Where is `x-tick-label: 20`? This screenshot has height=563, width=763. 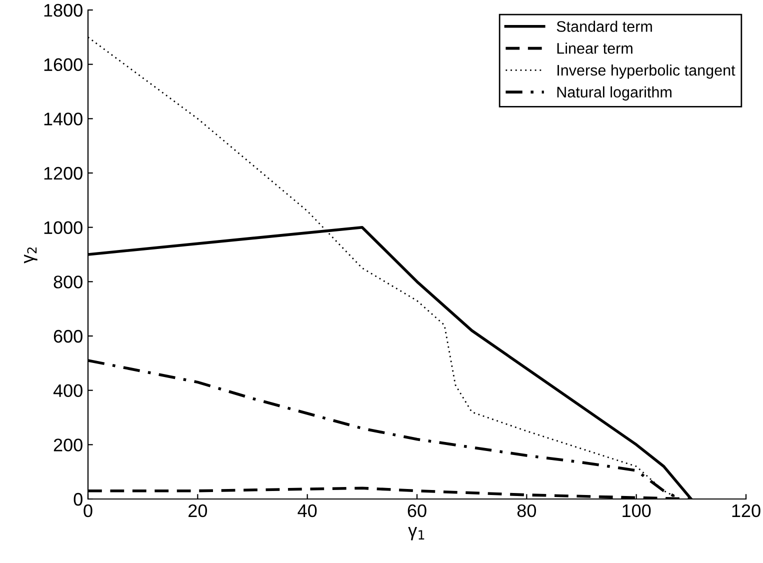 x-tick-label: 20 is located at coordinates (198, 511).